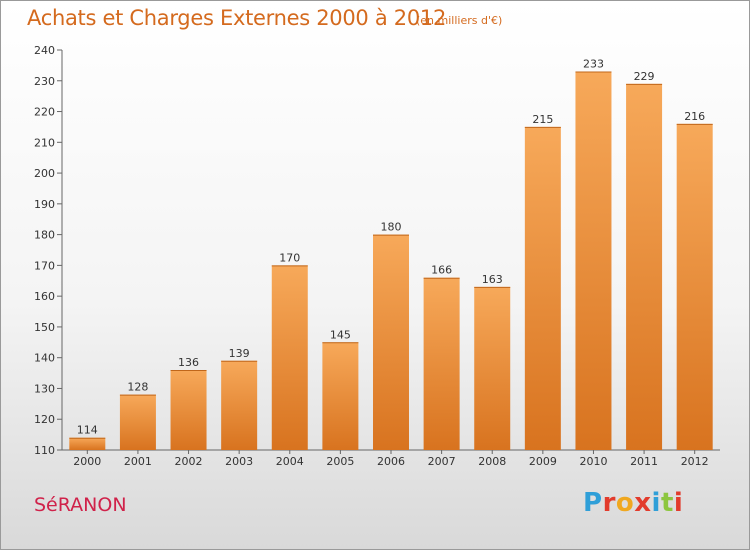  What do you see at coordinates (188, 362) in the screenshot?
I see `bar-value-label: 136` at bounding box center [188, 362].